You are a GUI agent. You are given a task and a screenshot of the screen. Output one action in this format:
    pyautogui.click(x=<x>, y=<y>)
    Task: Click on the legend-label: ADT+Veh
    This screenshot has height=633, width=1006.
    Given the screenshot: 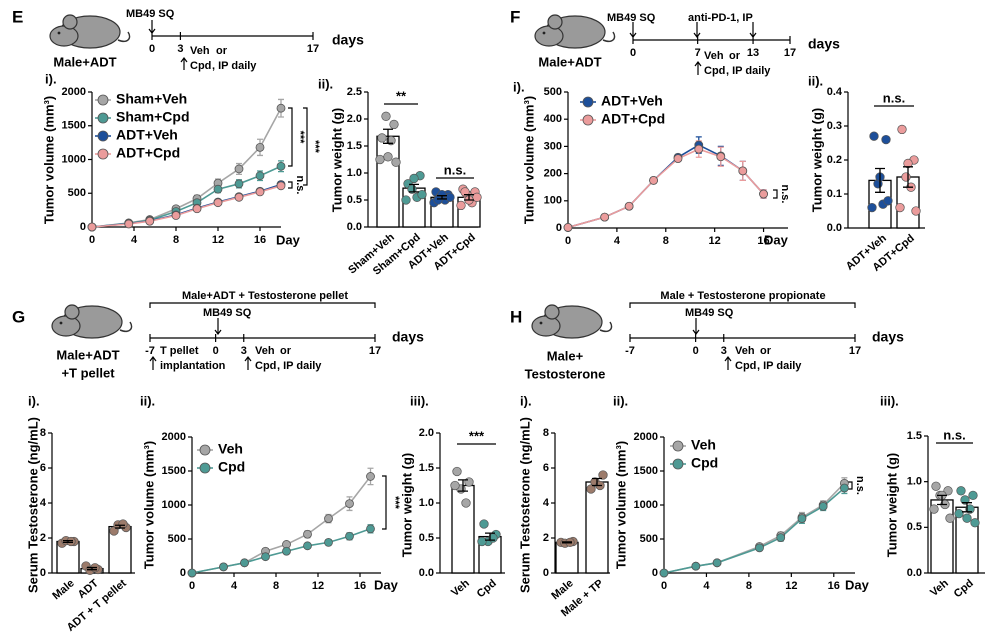 What is the action you would take?
    pyautogui.click(x=147, y=135)
    